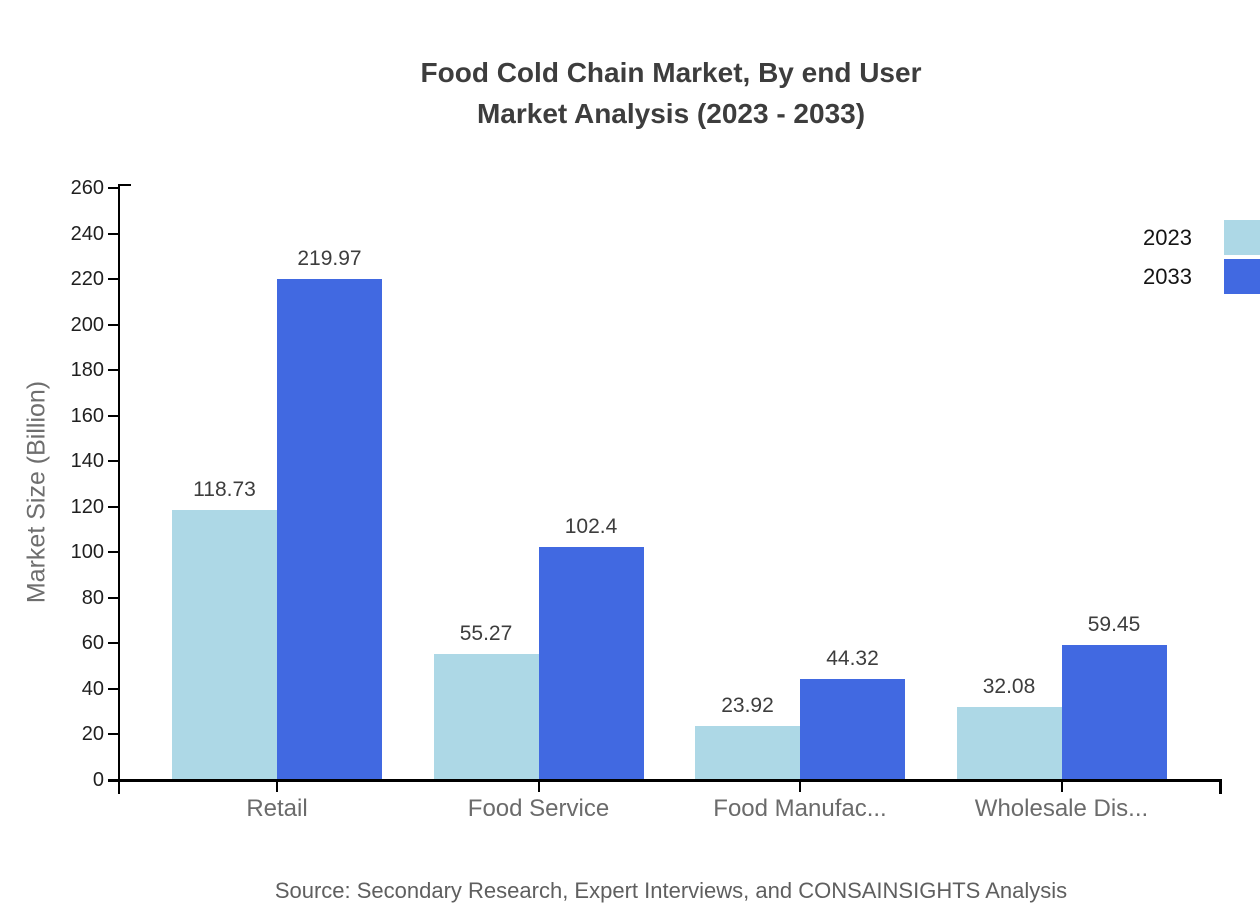  What do you see at coordinates (538, 808) in the screenshot?
I see `category-label-food-service: Food Service` at bounding box center [538, 808].